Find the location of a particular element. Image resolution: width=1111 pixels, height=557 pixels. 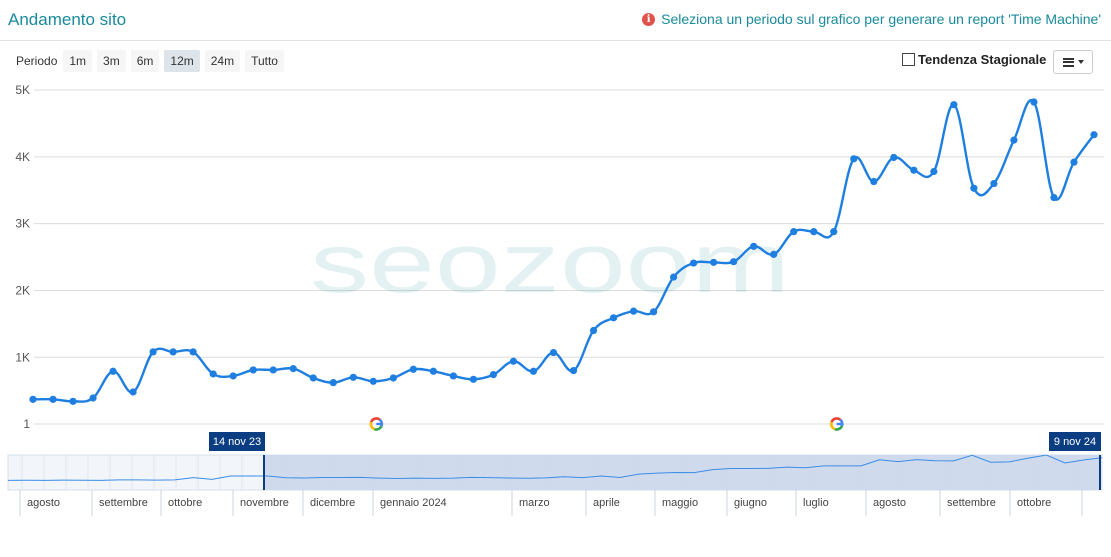

google-update-markers is located at coordinates (606, 424).